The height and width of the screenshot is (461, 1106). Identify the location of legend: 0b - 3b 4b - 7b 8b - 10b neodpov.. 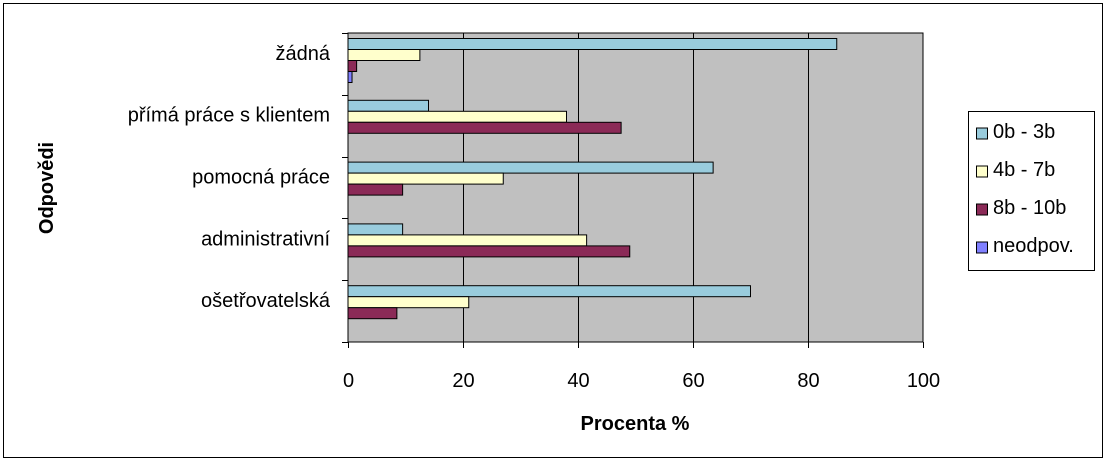
(1031, 191).